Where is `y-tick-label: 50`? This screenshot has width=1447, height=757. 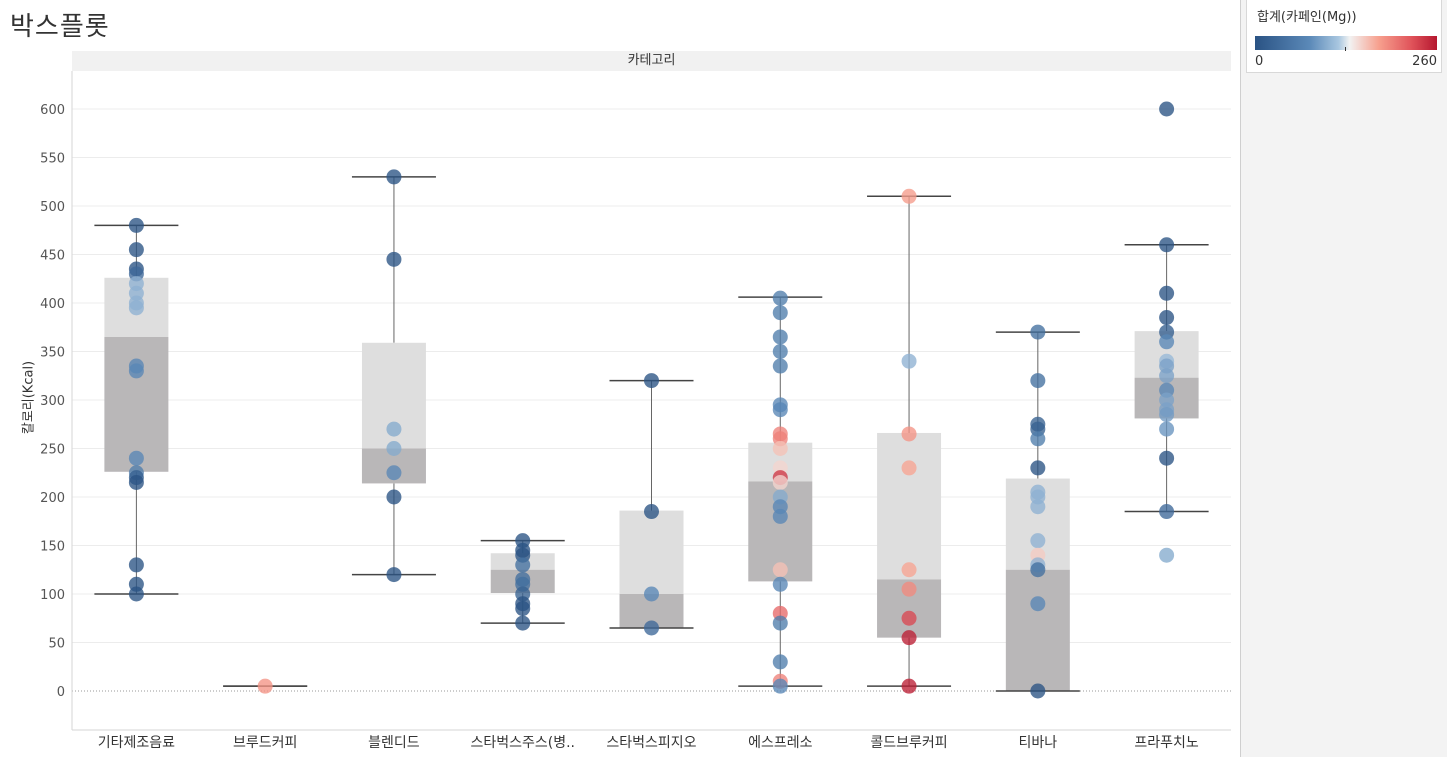
y-tick-label: 50 is located at coordinates (56, 644).